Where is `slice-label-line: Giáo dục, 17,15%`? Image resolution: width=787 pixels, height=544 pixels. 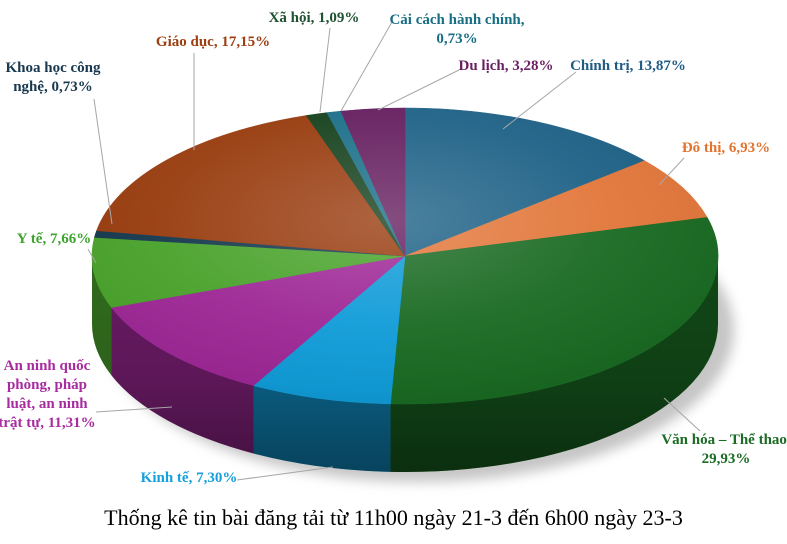 slice-label-line: Giáo dục, 17,15% is located at coordinates (213, 42).